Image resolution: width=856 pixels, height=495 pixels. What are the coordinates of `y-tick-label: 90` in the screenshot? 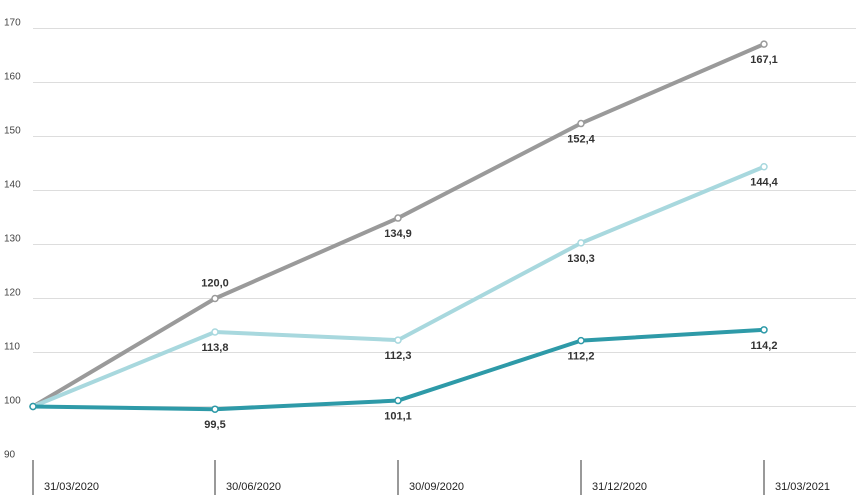 It's located at (10, 455).